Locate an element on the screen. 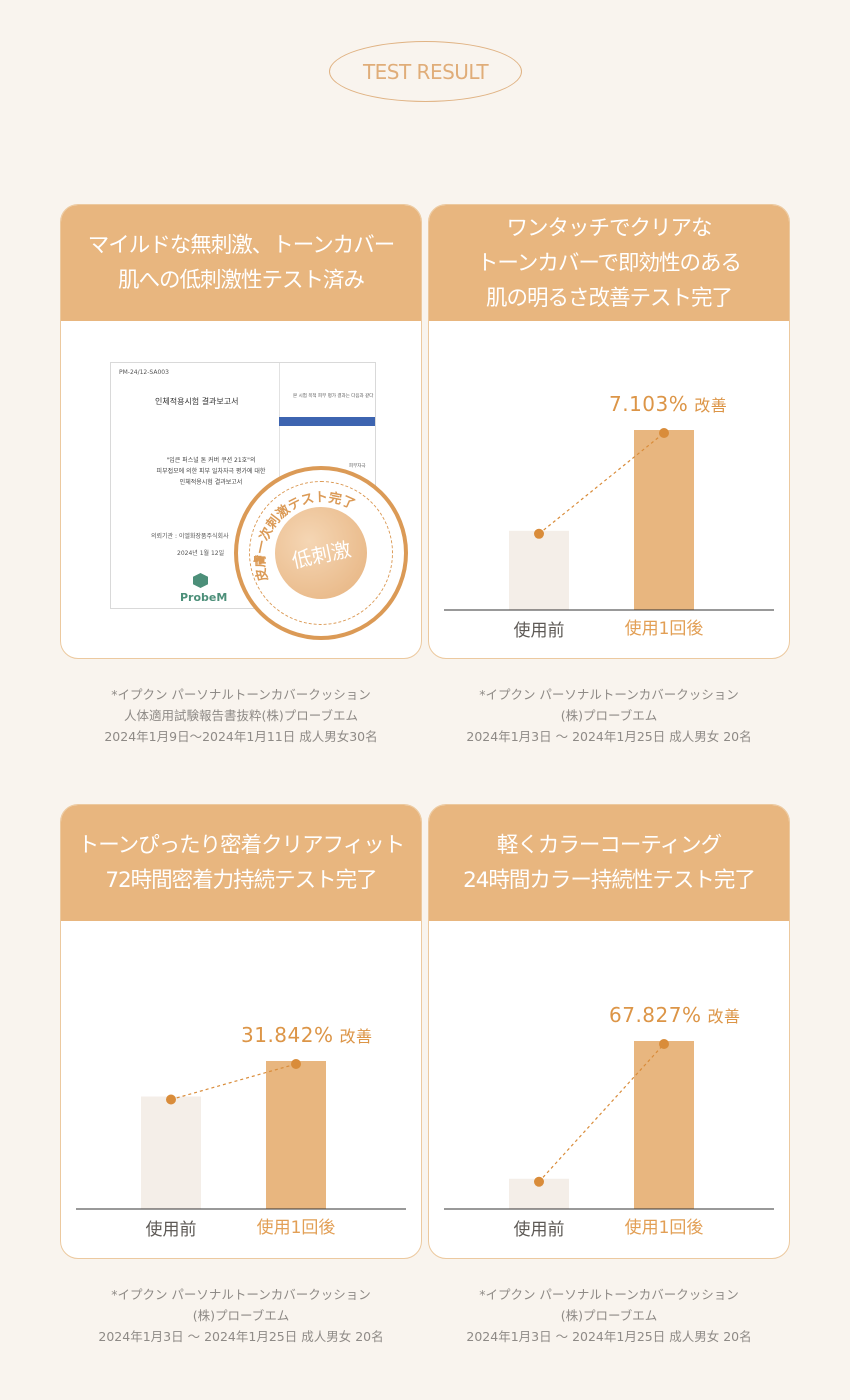 The image size is (850, 1400). stamp-inner-ring is located at coordinates (321, 553).